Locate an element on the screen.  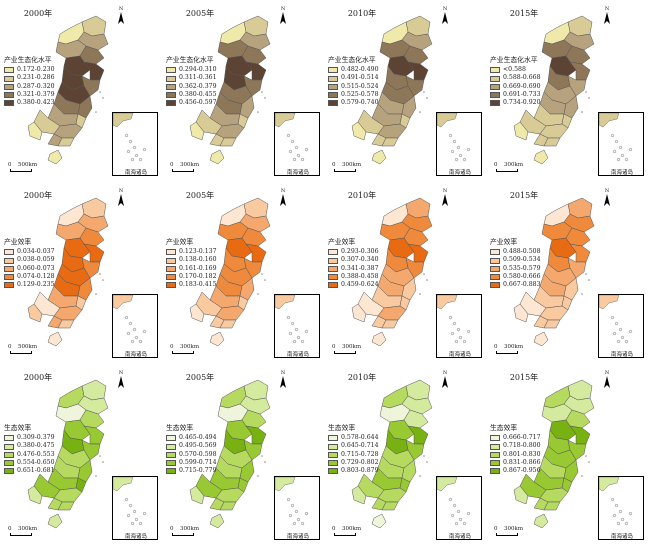
panel-year-title: 2005年 is located at coordinates (200, 195).